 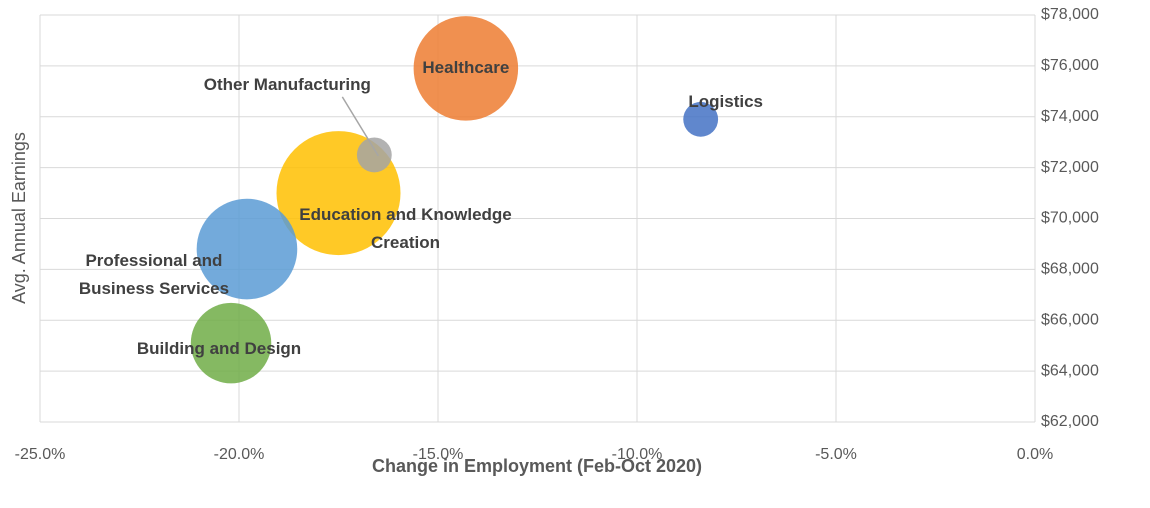 What do you see at coordinates (1035, 454) in the screenshot?
I see `x-tick-label: 0.0%` at bounding box center [1035, 454].